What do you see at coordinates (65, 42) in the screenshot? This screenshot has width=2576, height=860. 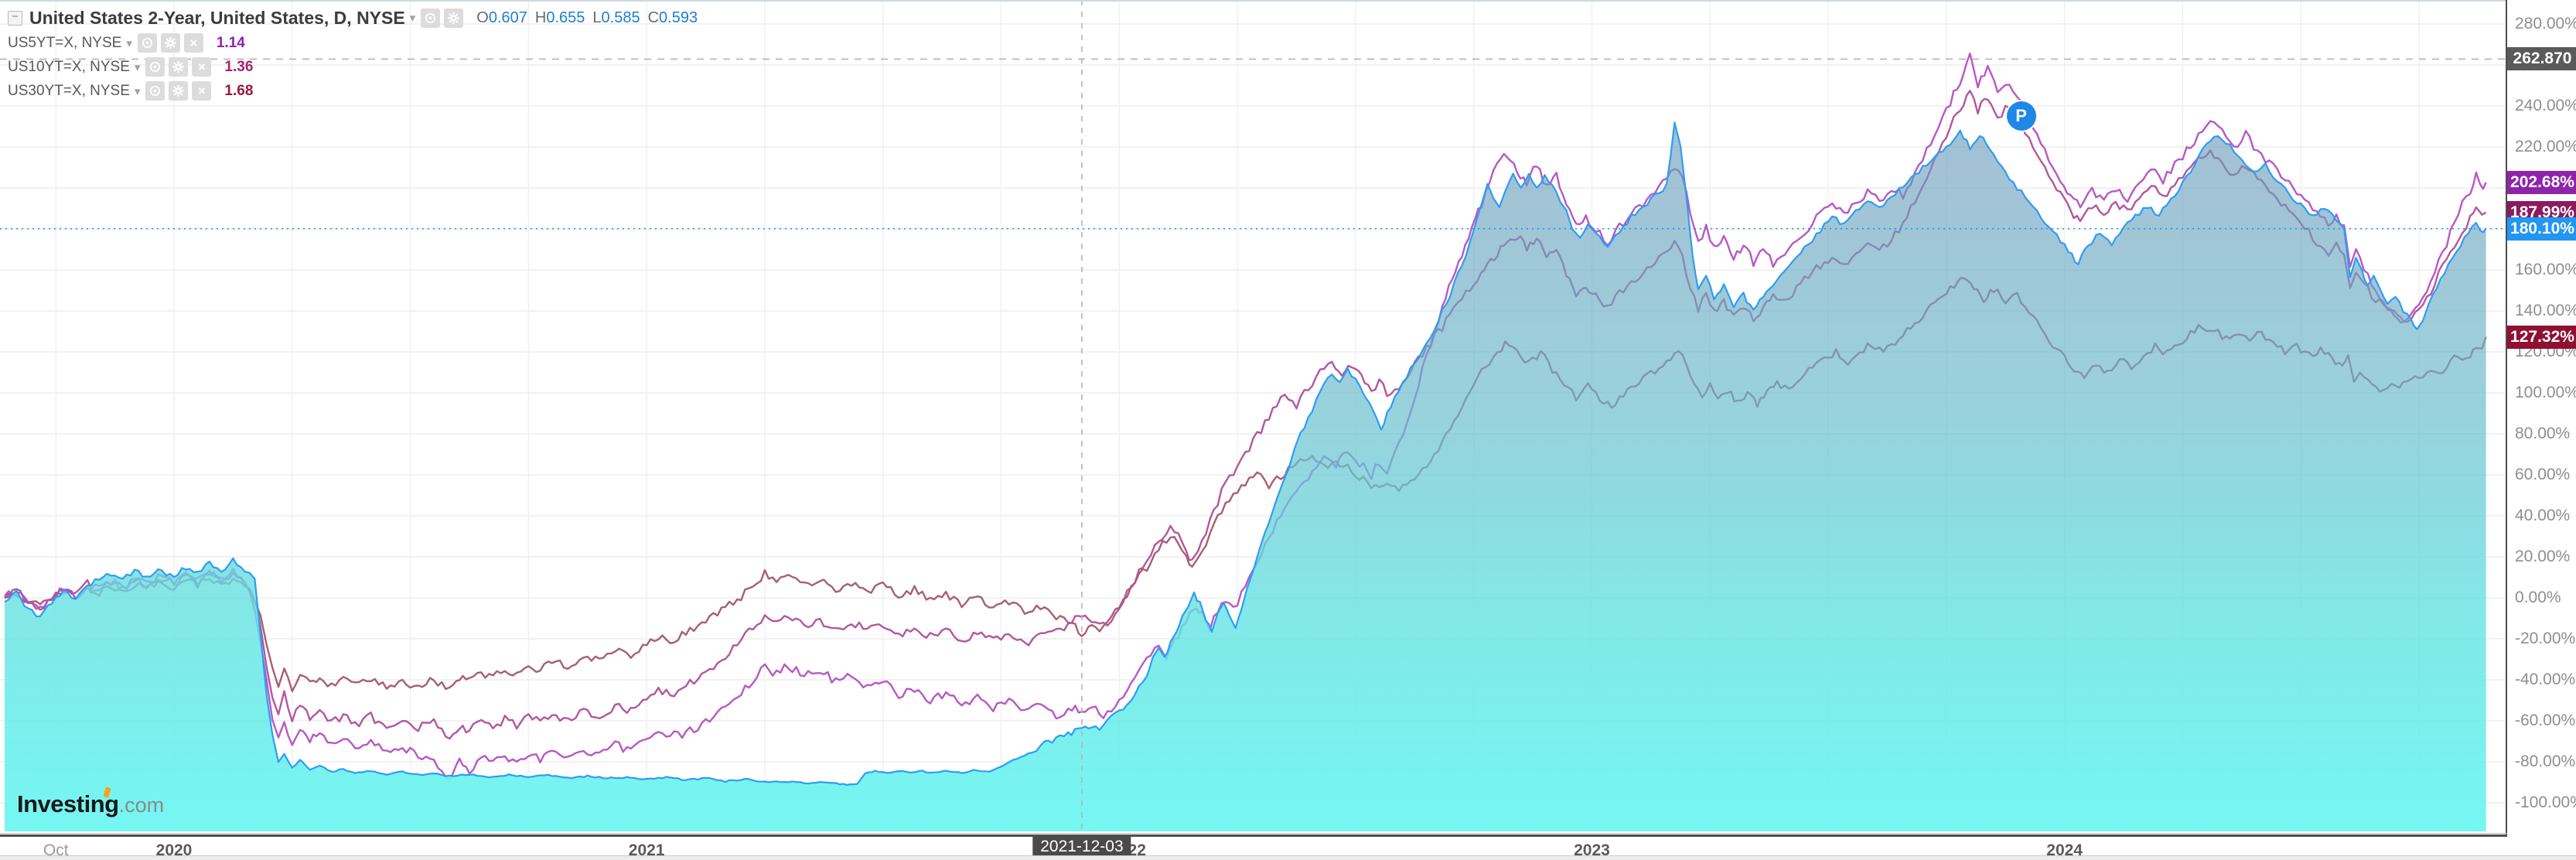 I see `symbol-label: US5YT=X, NYSE` at bounding box center [65, 42].